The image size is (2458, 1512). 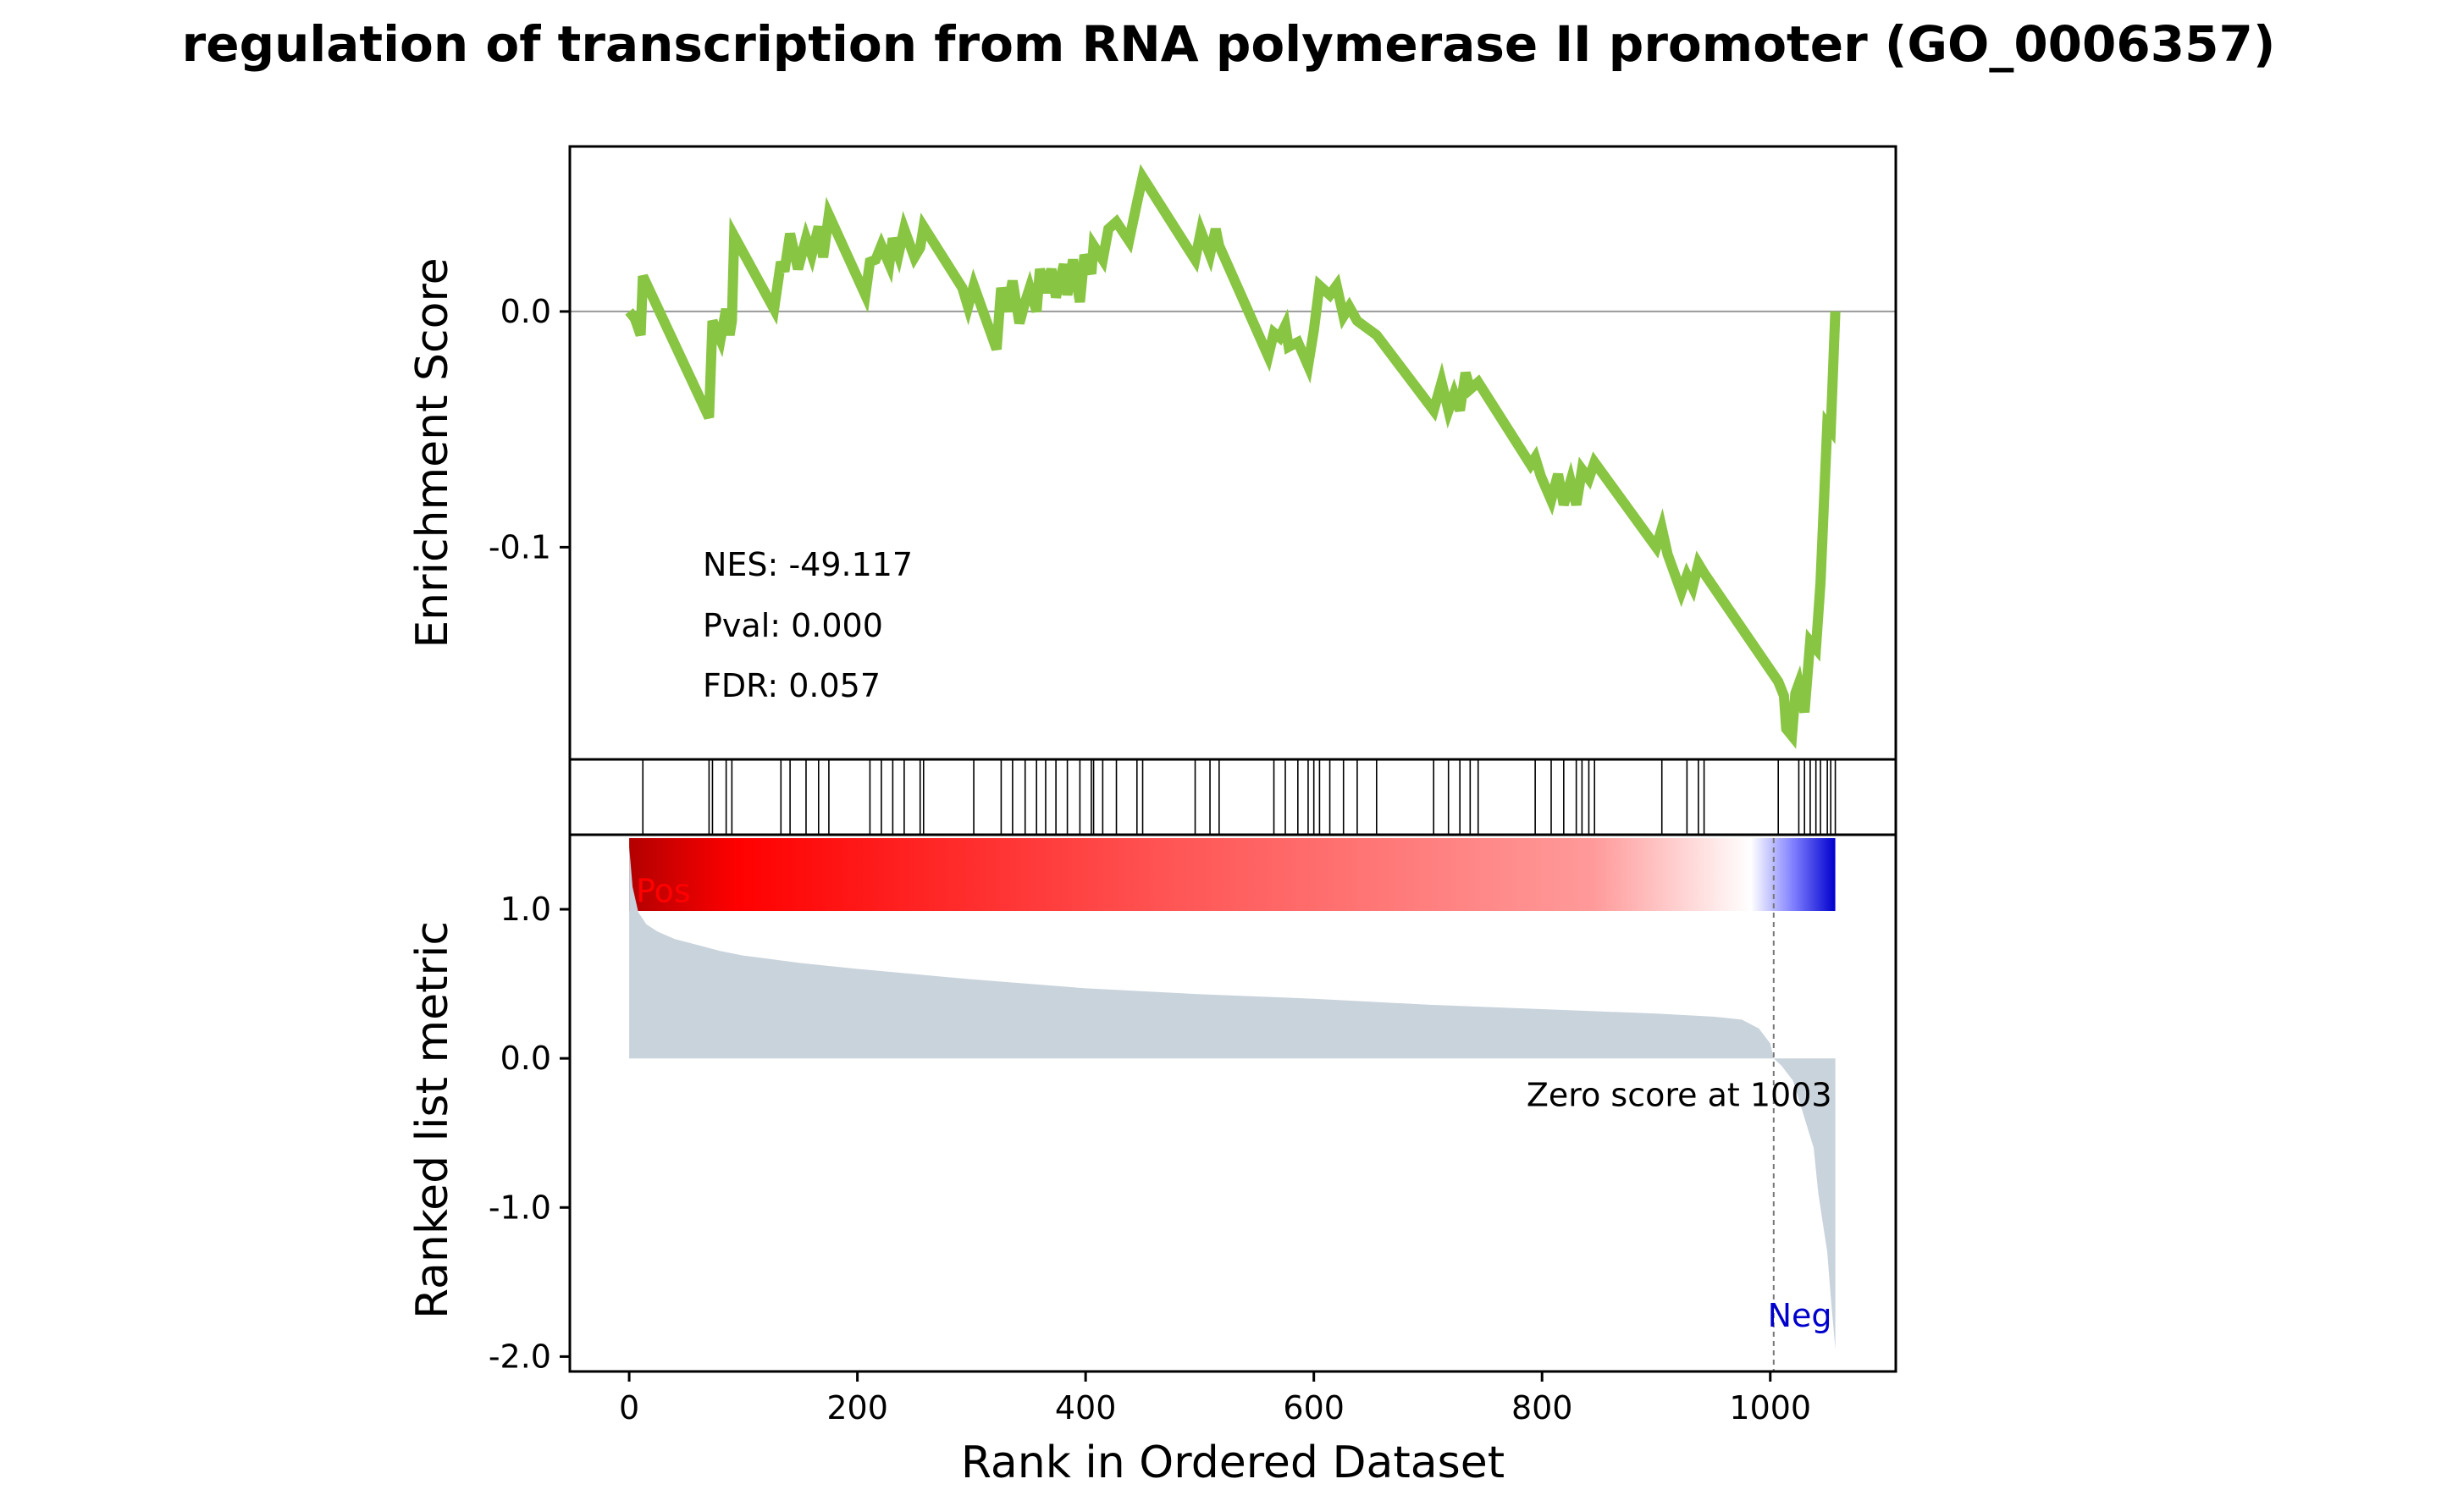 I want to click on rank-y-tick-label: 0.0, so click(x=525, y=1058).